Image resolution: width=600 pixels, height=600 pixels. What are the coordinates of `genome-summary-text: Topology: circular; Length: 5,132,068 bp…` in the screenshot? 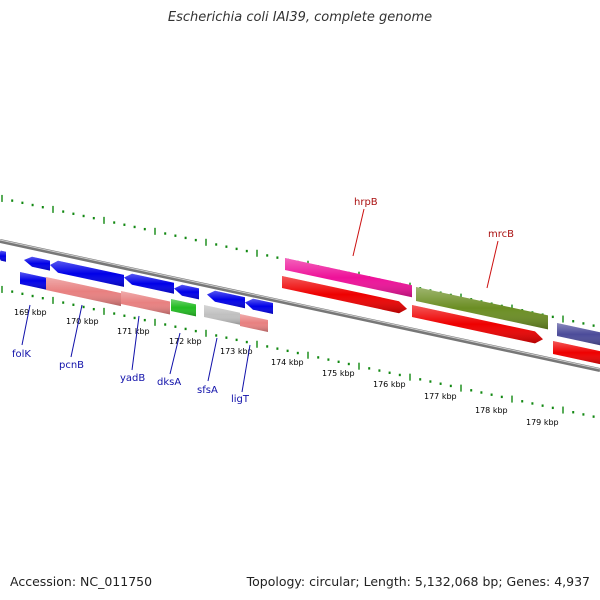 It's located at (418, 581).